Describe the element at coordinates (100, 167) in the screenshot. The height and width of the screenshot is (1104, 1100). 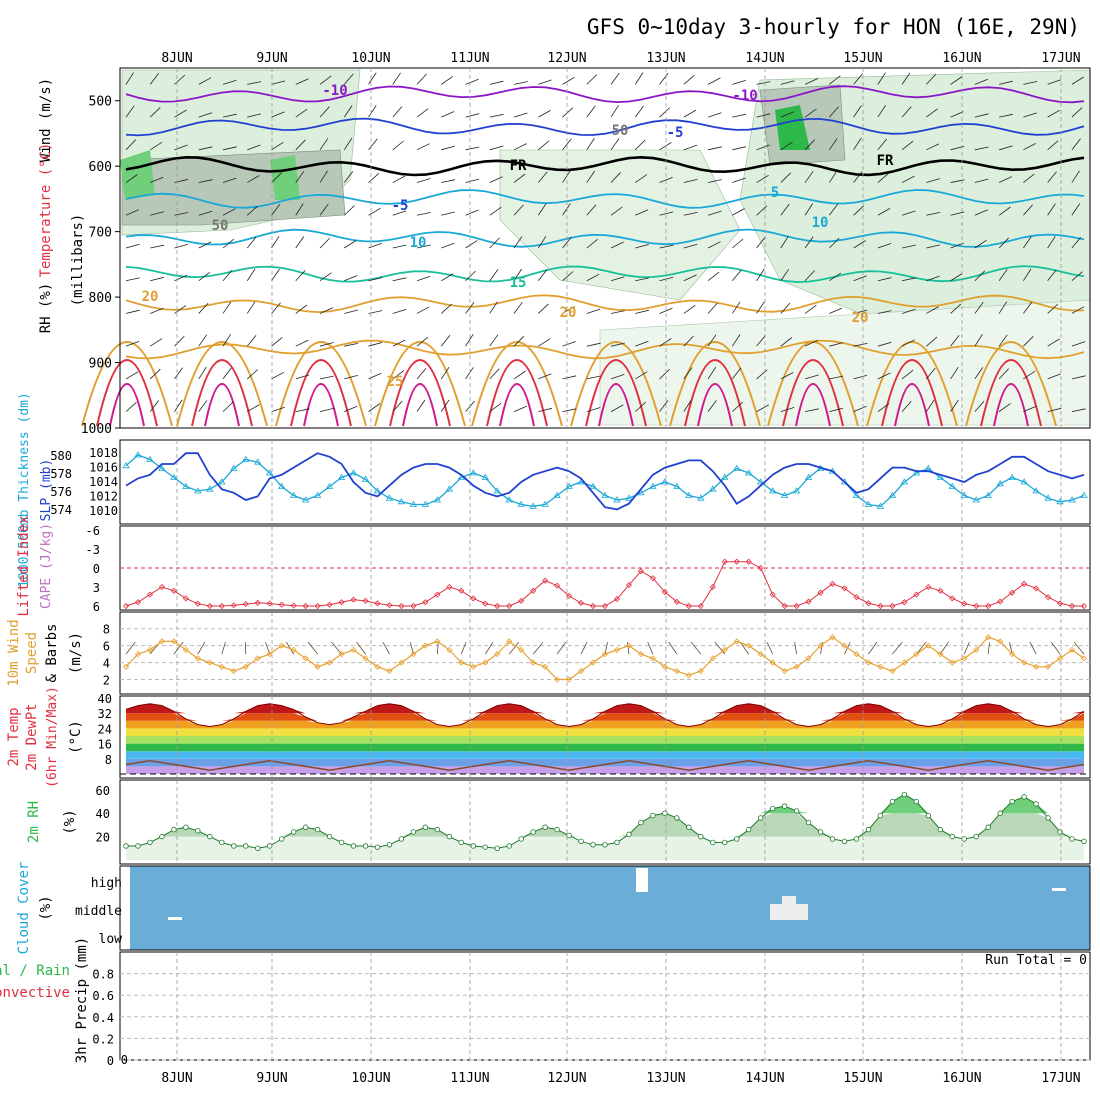
I see `ytick-label: 600` at that location.